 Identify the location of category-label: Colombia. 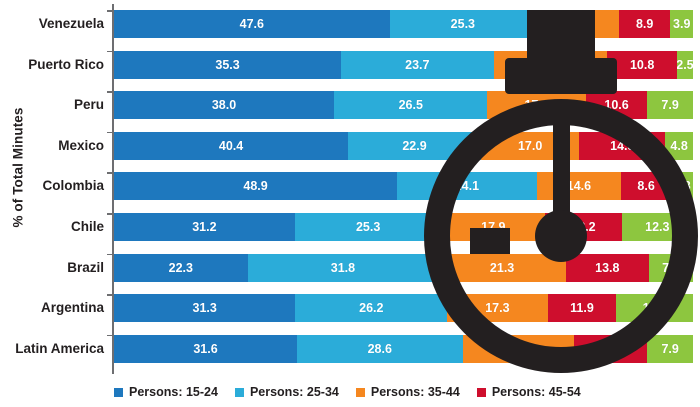
(73, 186).